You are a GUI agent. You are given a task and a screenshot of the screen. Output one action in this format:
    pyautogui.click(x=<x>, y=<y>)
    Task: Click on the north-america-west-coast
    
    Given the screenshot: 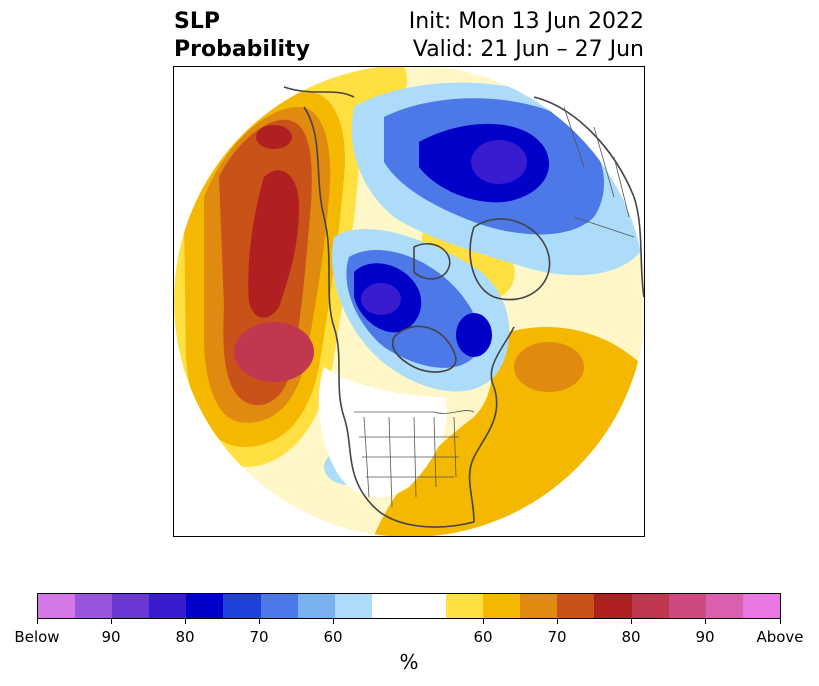 What is the action you would take?
    pyautogui.click(x=389, y=317)
    